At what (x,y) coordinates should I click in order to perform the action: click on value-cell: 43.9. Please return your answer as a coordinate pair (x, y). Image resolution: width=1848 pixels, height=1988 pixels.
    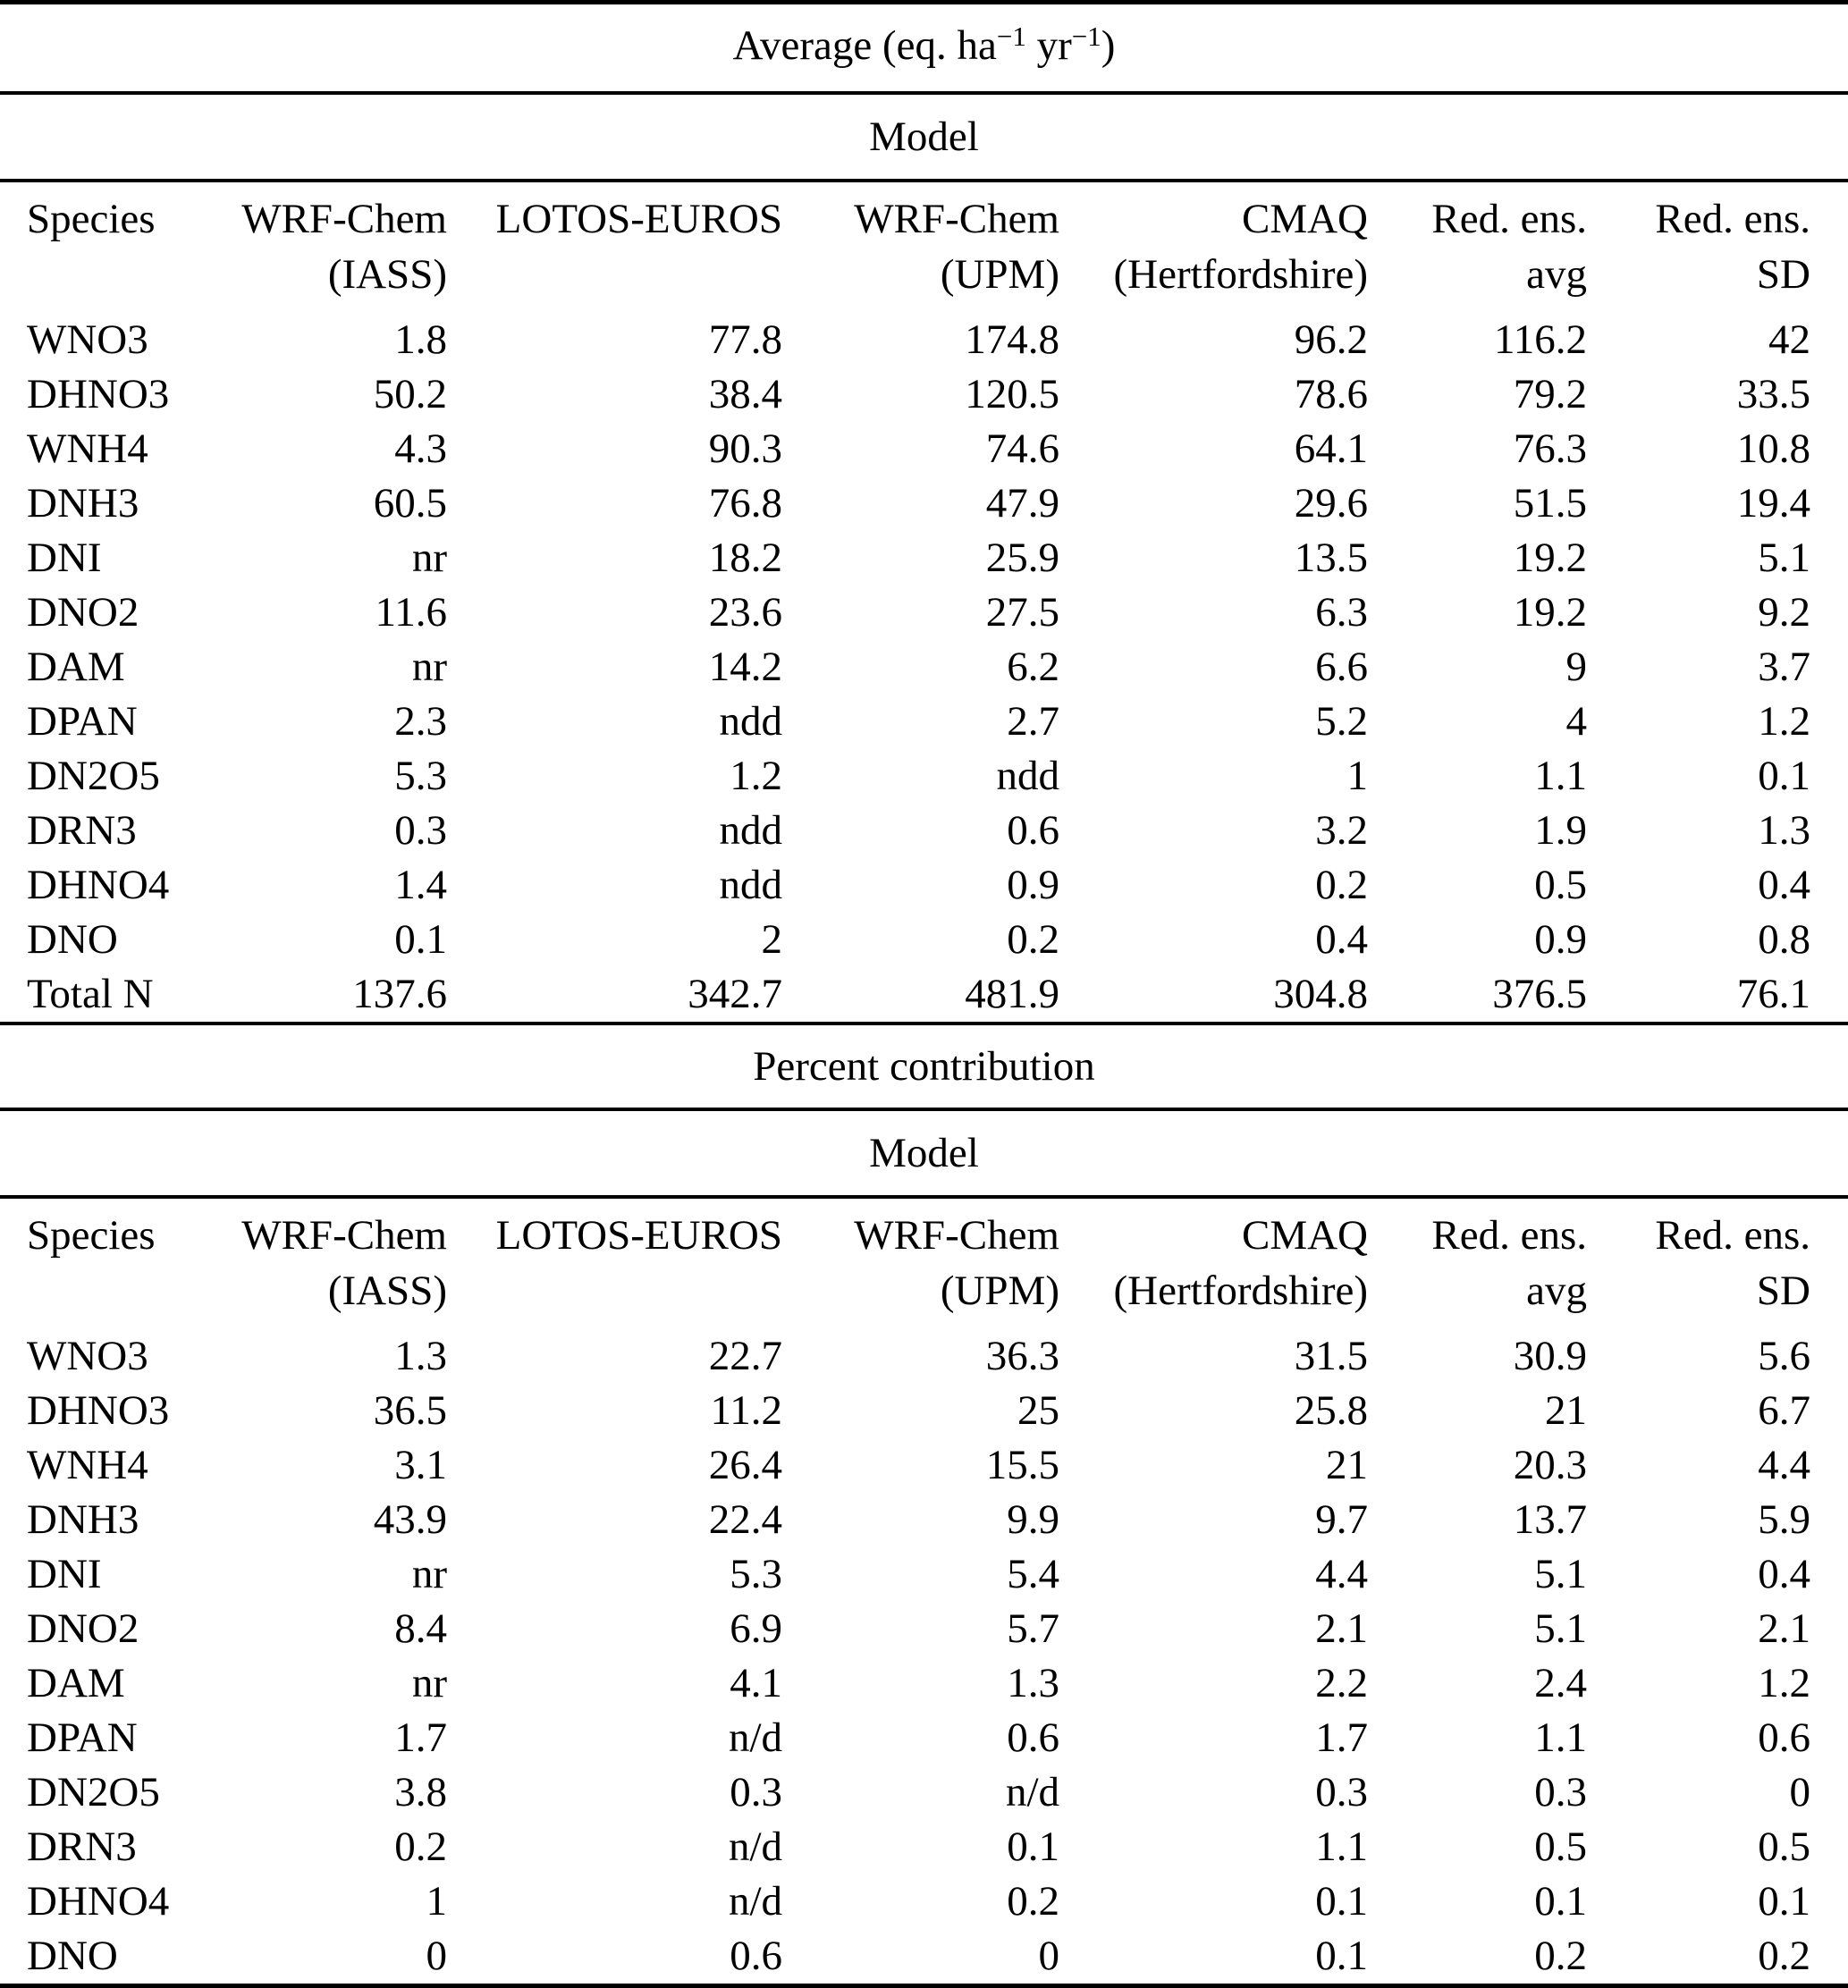
    Looking at the image, I should click on (410, 1519).